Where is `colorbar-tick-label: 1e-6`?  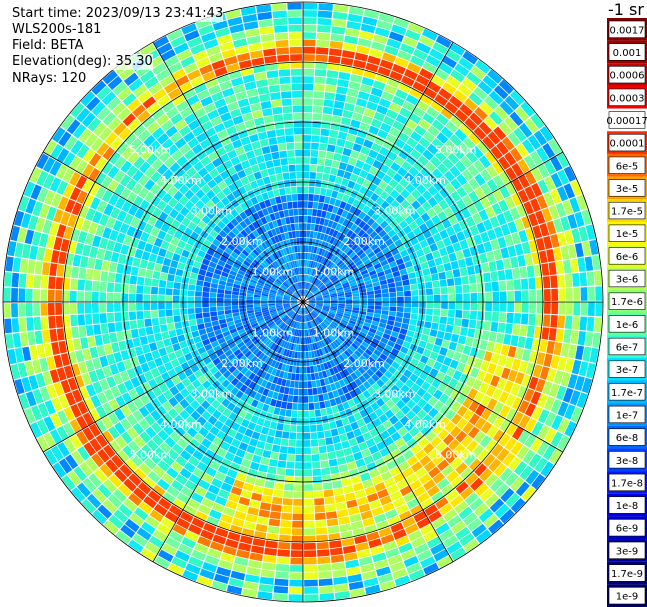
colorbar-tick-label: 1e-6 is located at coordinates (627, 325).